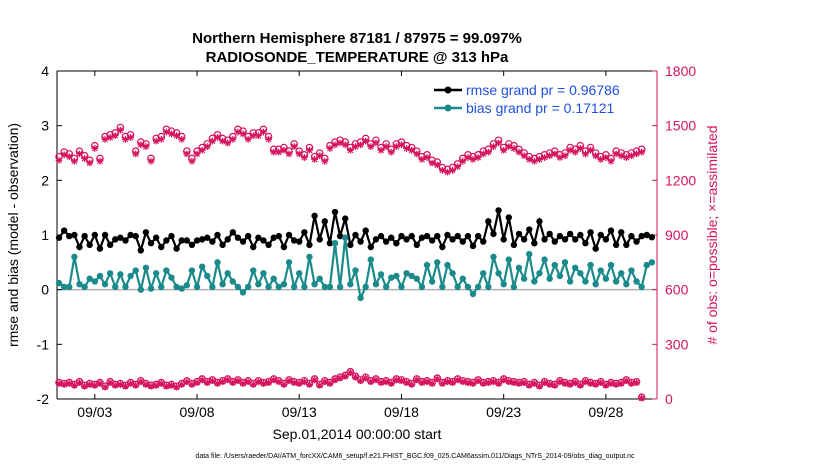 The width and height of the screenshot is (830, 470). What do you see at coordinates (680, 126) in the screenshot?
I see `y-right-tick-label: 1500` at bounding box center [680, 126].